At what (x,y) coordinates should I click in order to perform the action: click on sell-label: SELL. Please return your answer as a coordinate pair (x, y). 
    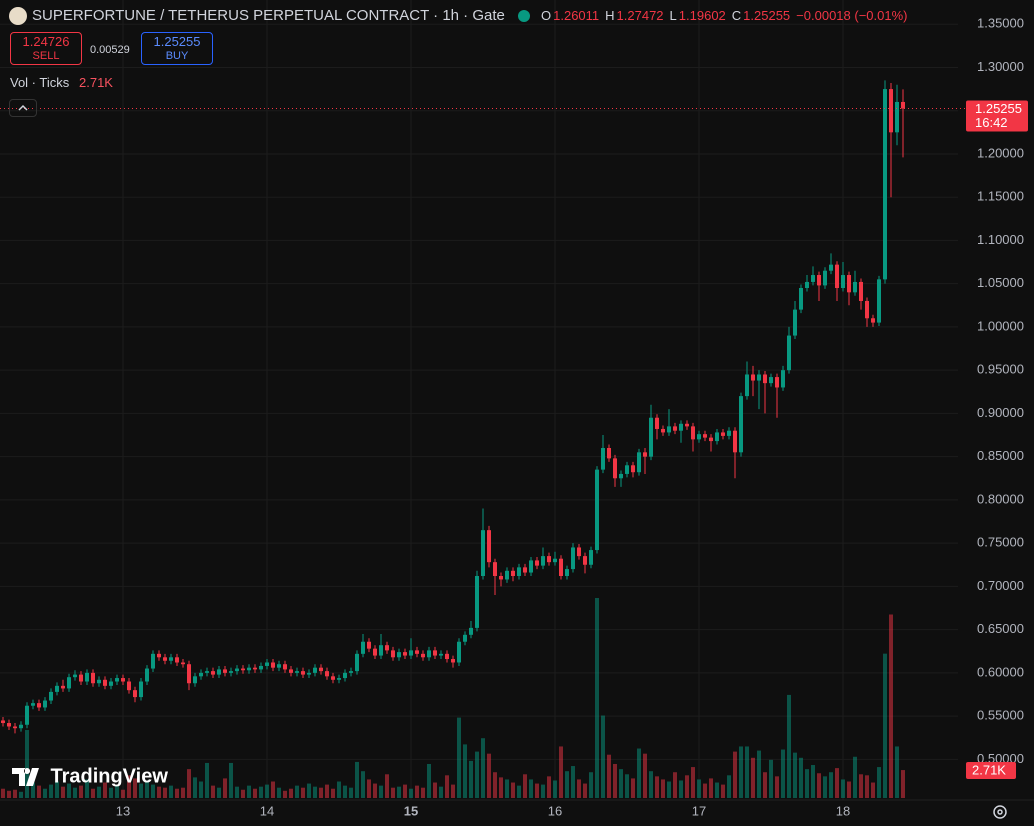
    Looking at the image, I should click on (46, 56).